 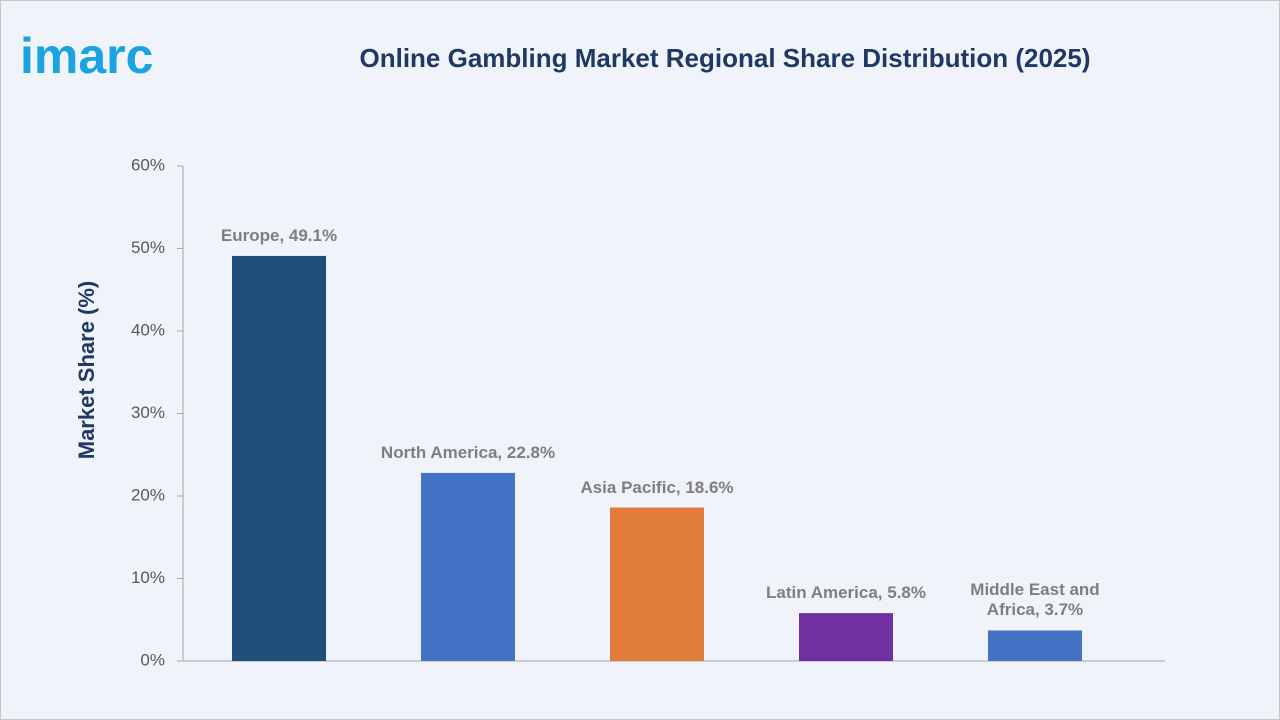 What do you see at coordinates (846, 593) in the screenshot?
I see `data-label: Latin America, 5.8%` at bounding box center [846, 593].